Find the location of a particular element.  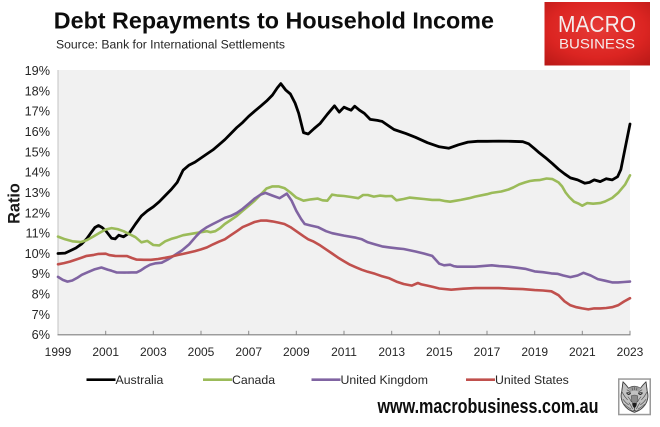

svg-text: United Kingdom is located at coordinates (385, 380).